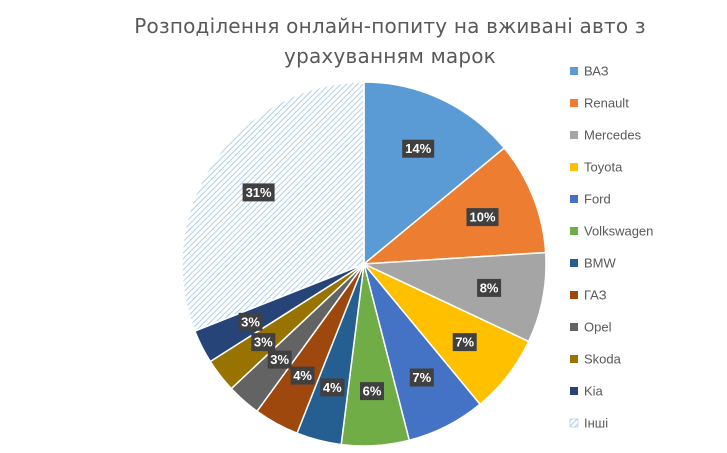  Describe the element at coordinates (613, 135) in the screenshot. I see `legend-label: Mercedes` at that location.